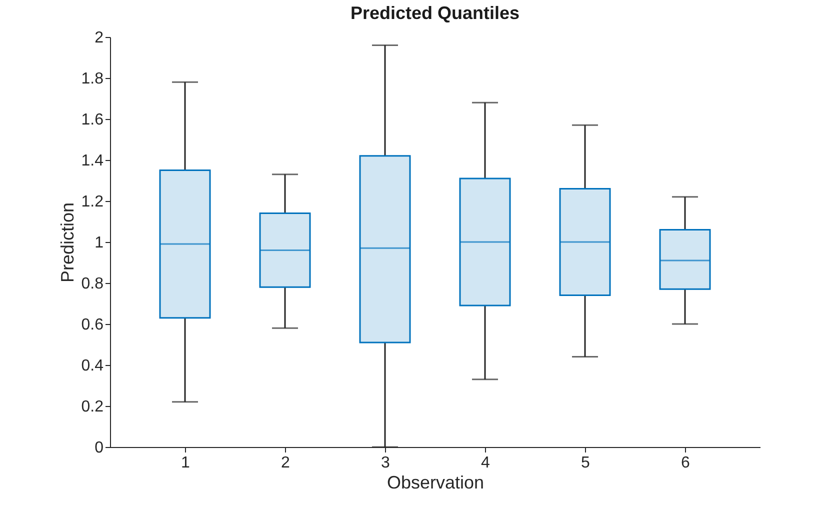  I want to click on x-tick-label: 4, so click(485, 463).